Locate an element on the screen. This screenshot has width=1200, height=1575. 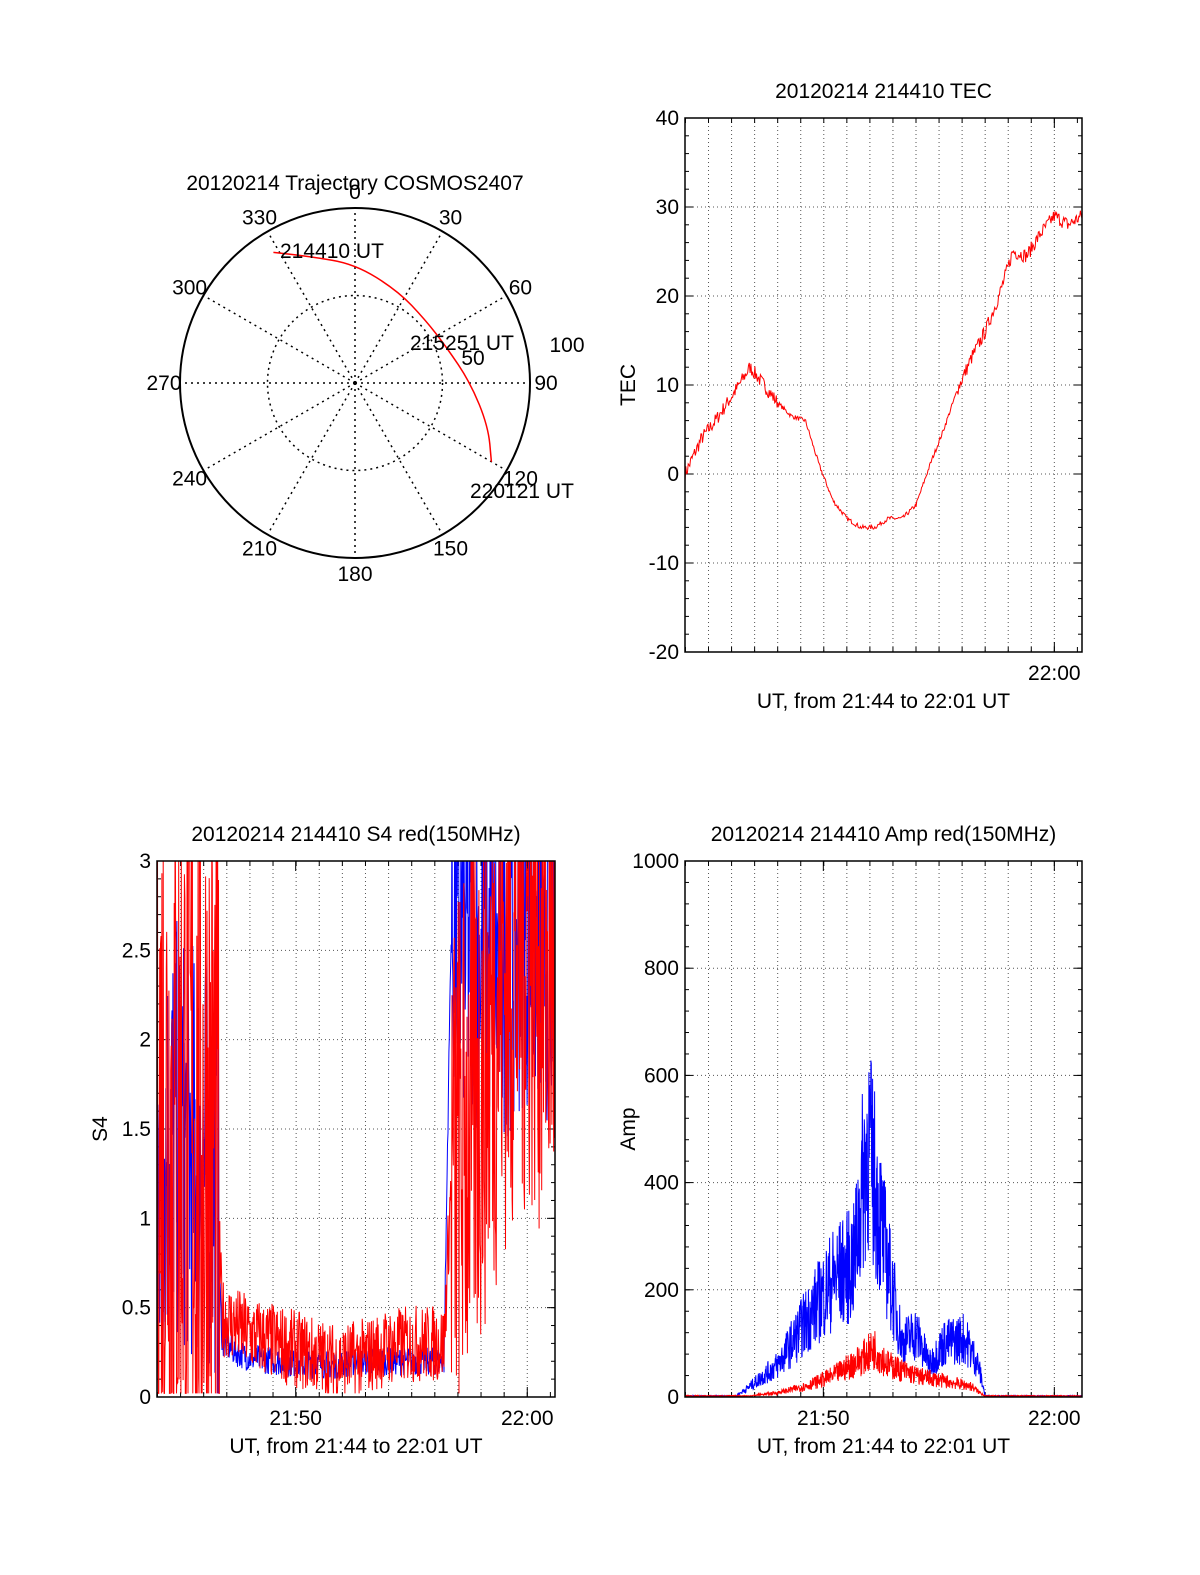
y-tick-label: -20 is located at coordinates (664, 652).